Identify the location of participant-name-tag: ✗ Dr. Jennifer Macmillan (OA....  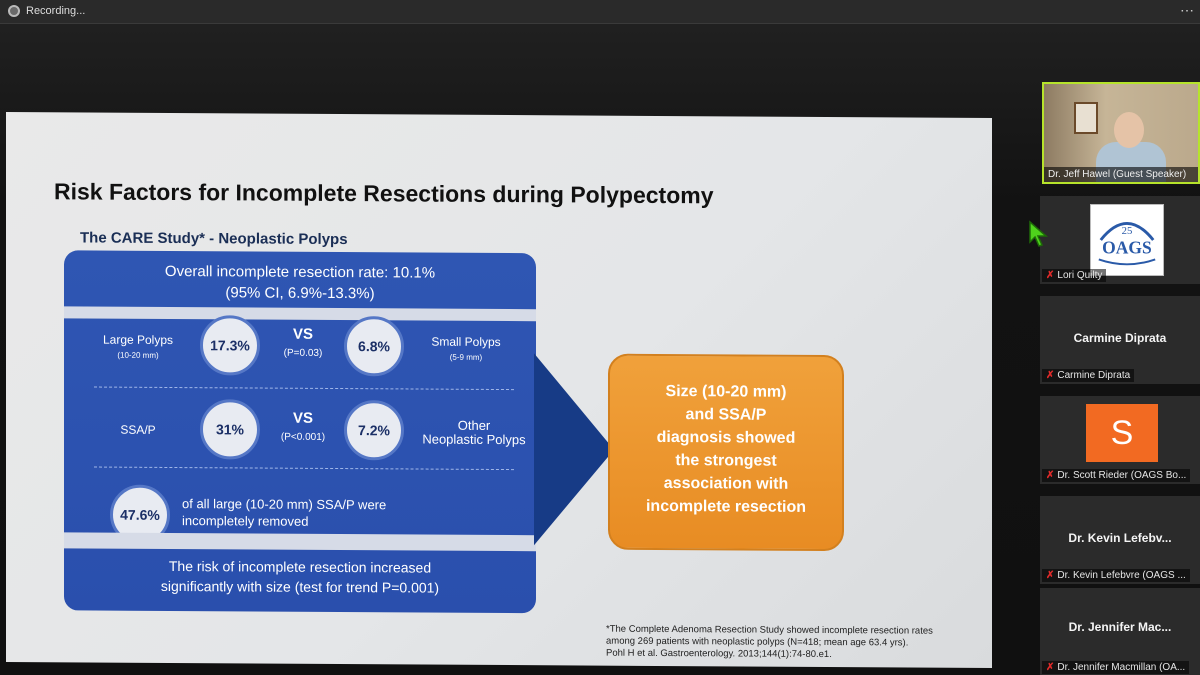
(1116, 667).